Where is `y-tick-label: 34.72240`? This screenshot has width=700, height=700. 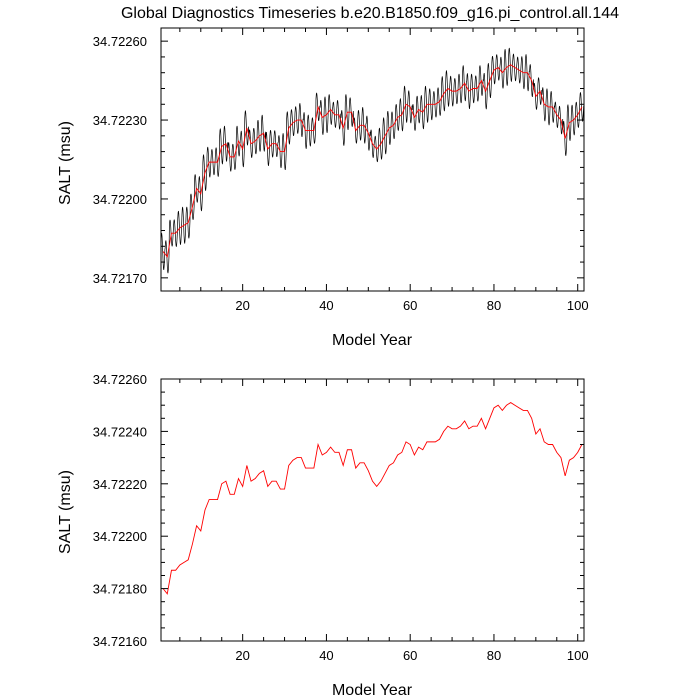 y-tick-label: 34.72240 is located at coordinates (120, 431).